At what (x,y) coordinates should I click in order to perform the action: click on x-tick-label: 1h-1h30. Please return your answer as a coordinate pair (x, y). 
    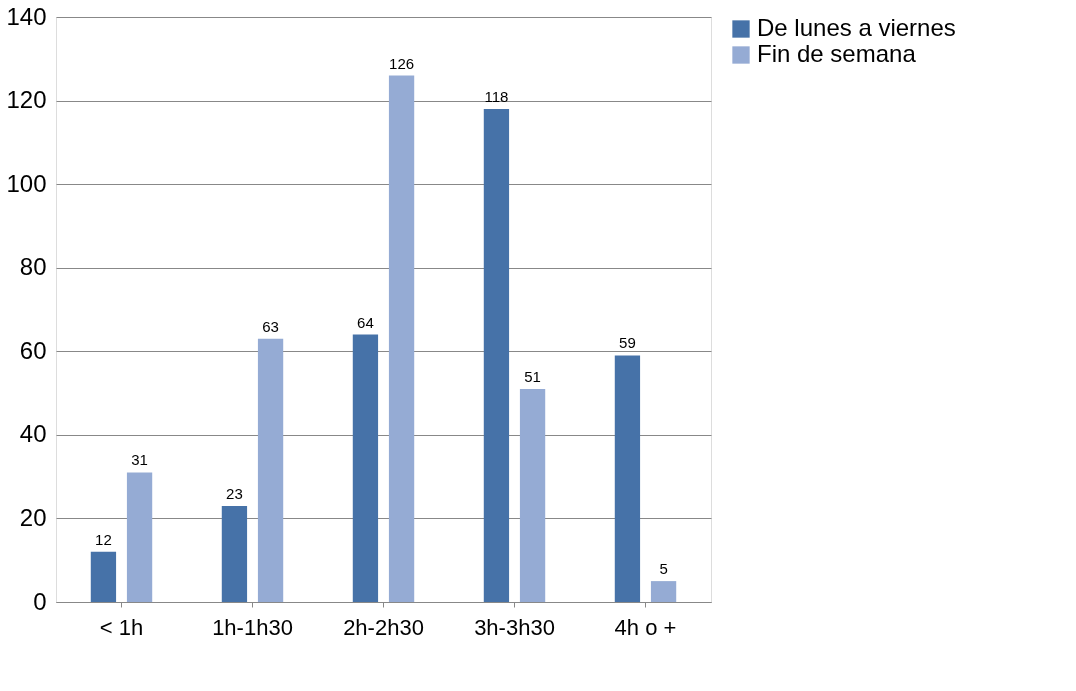
    Looking at the image, I should click on (252, 627).